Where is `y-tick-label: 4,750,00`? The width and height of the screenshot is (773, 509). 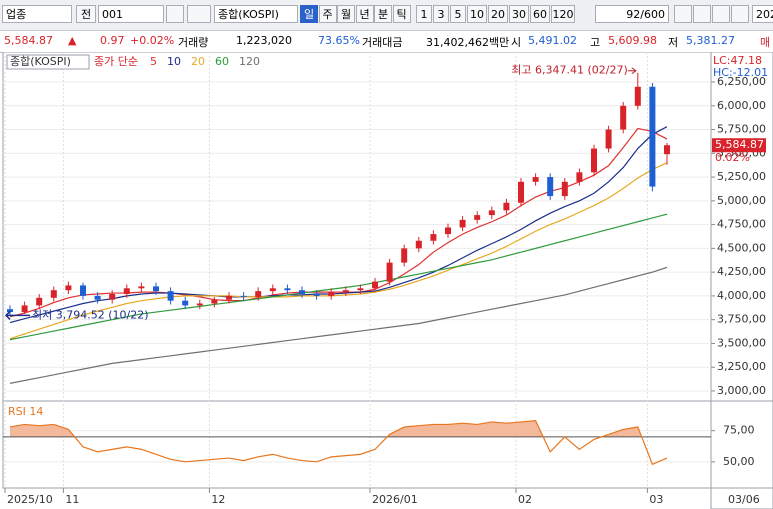
y-tick-label: 4,750,00 is located at coordinates (741, 224).